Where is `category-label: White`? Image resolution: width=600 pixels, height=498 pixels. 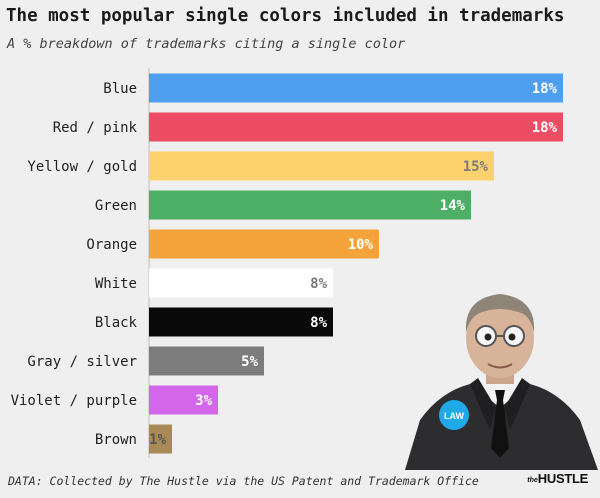 category-label: White is located at coordinates (116, 284).